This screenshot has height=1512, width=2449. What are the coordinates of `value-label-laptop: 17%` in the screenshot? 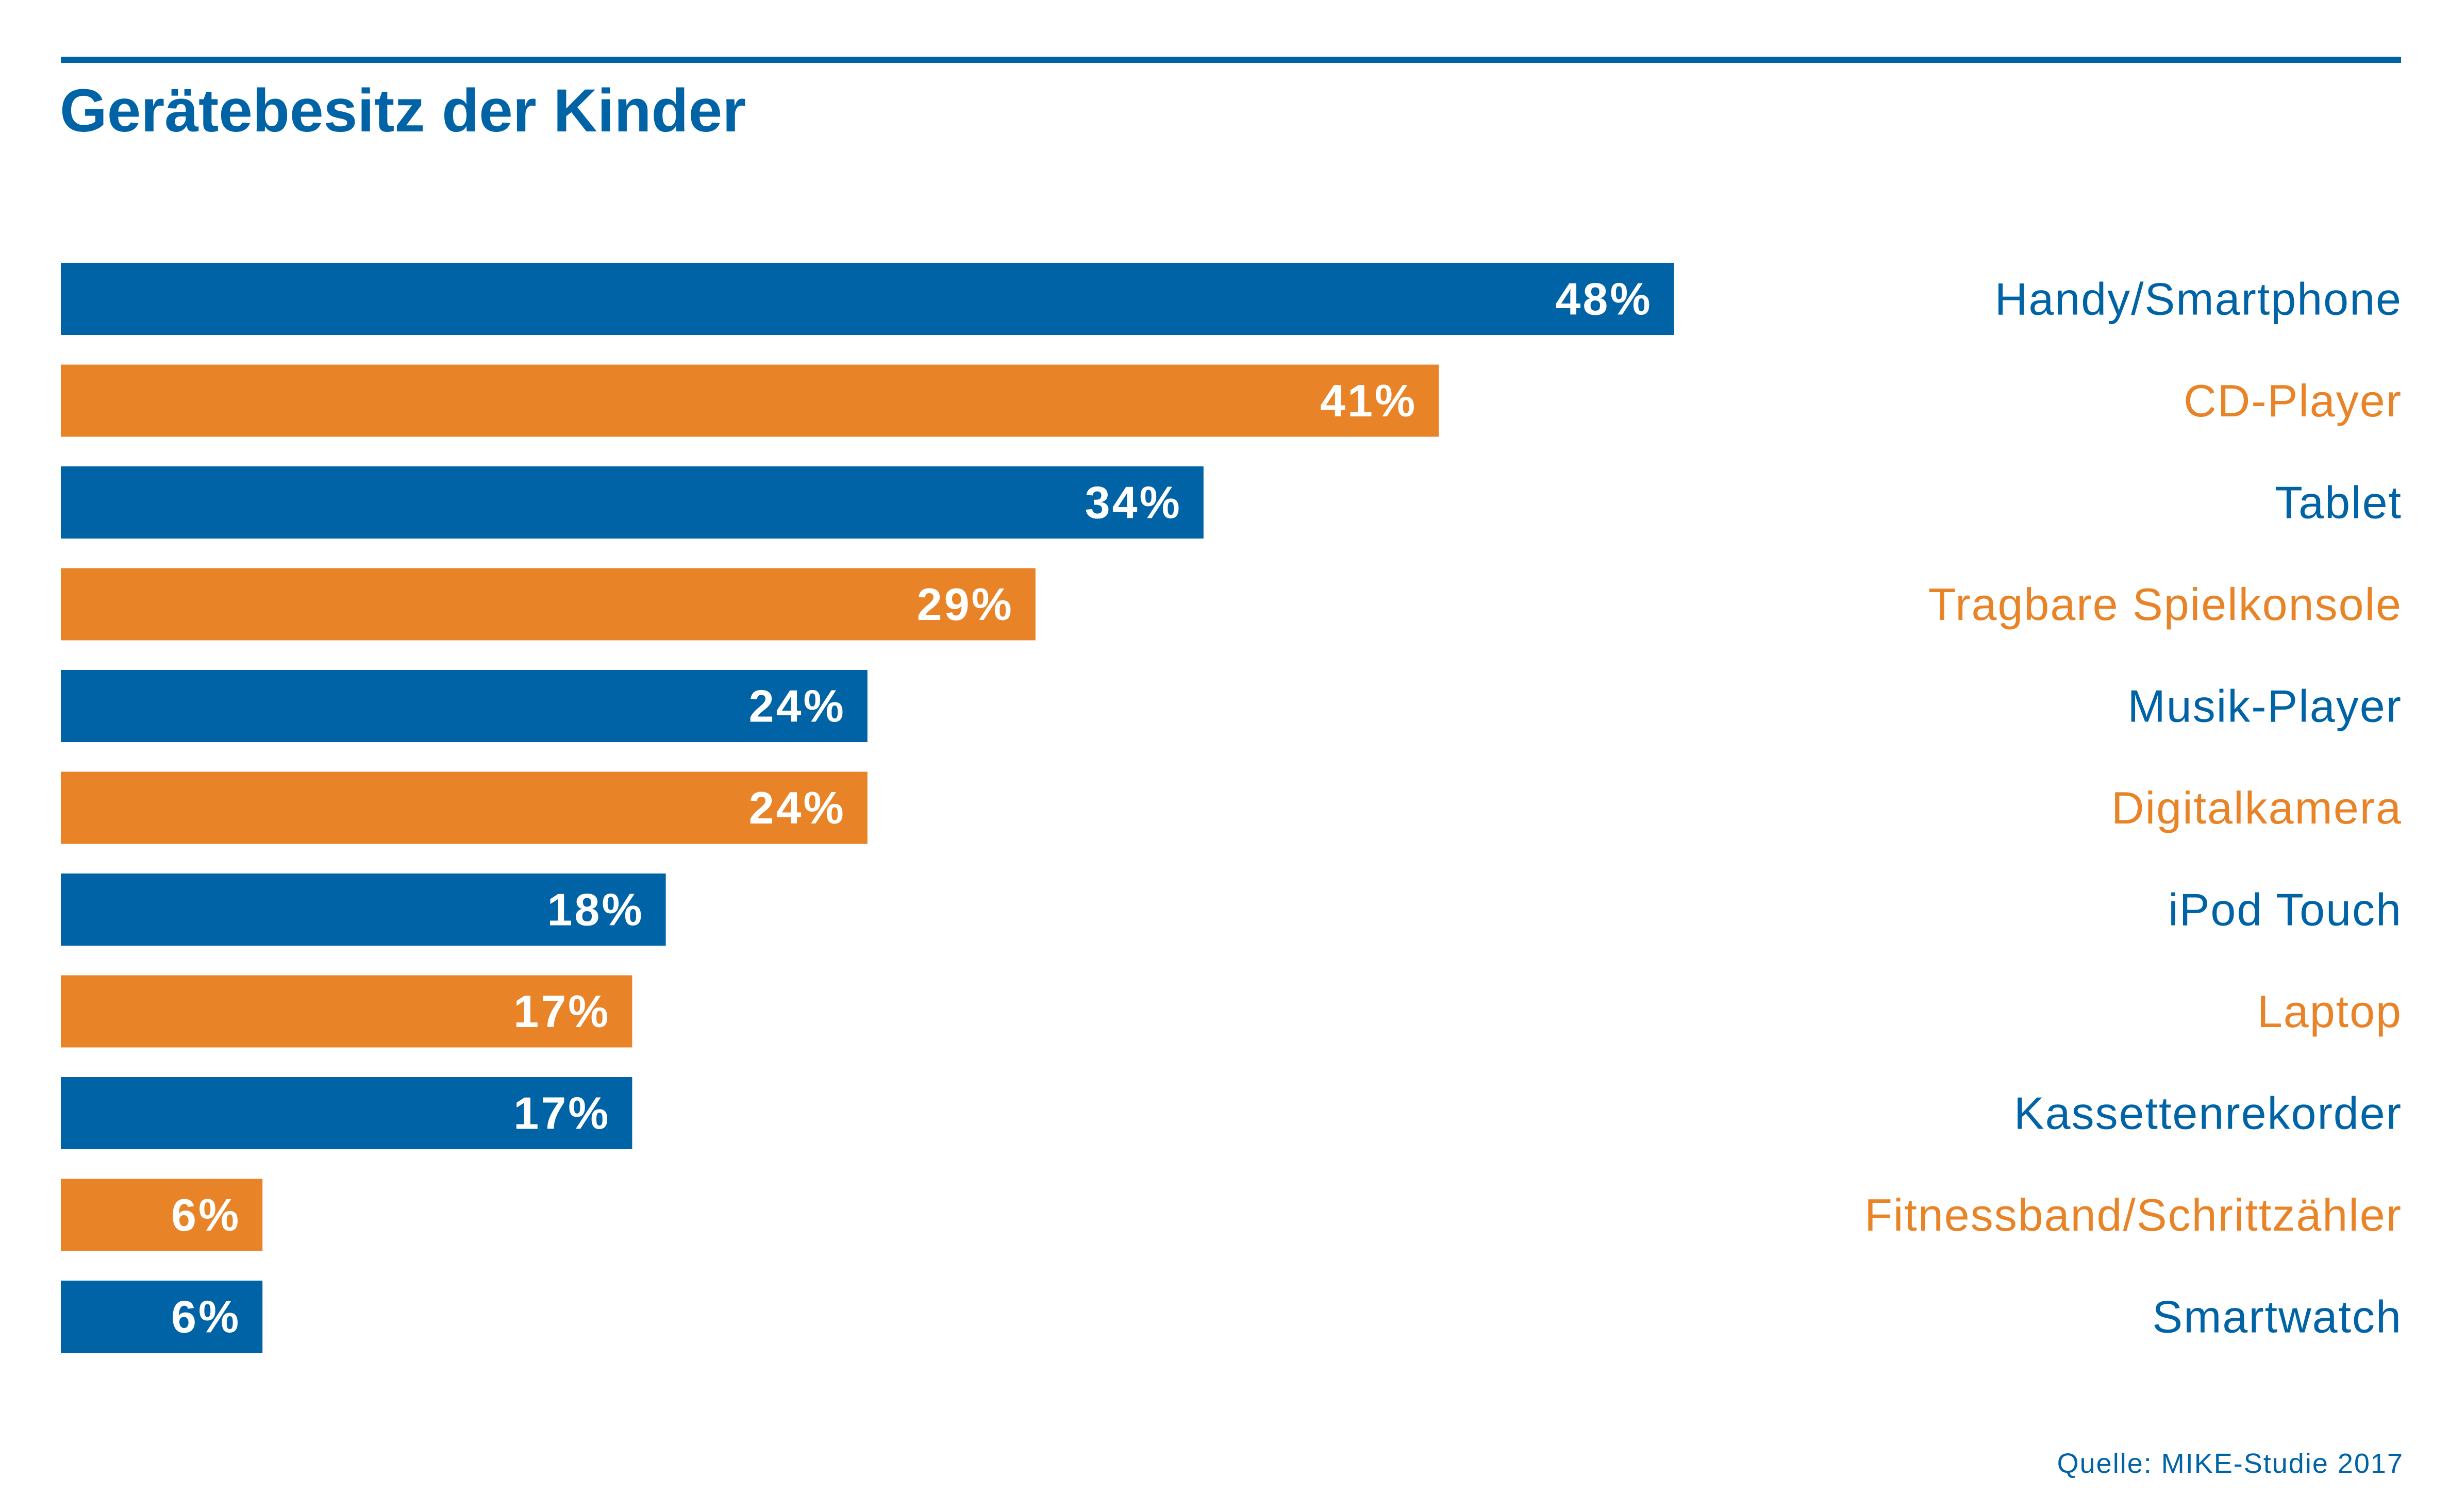 It's located at (561, 1012).